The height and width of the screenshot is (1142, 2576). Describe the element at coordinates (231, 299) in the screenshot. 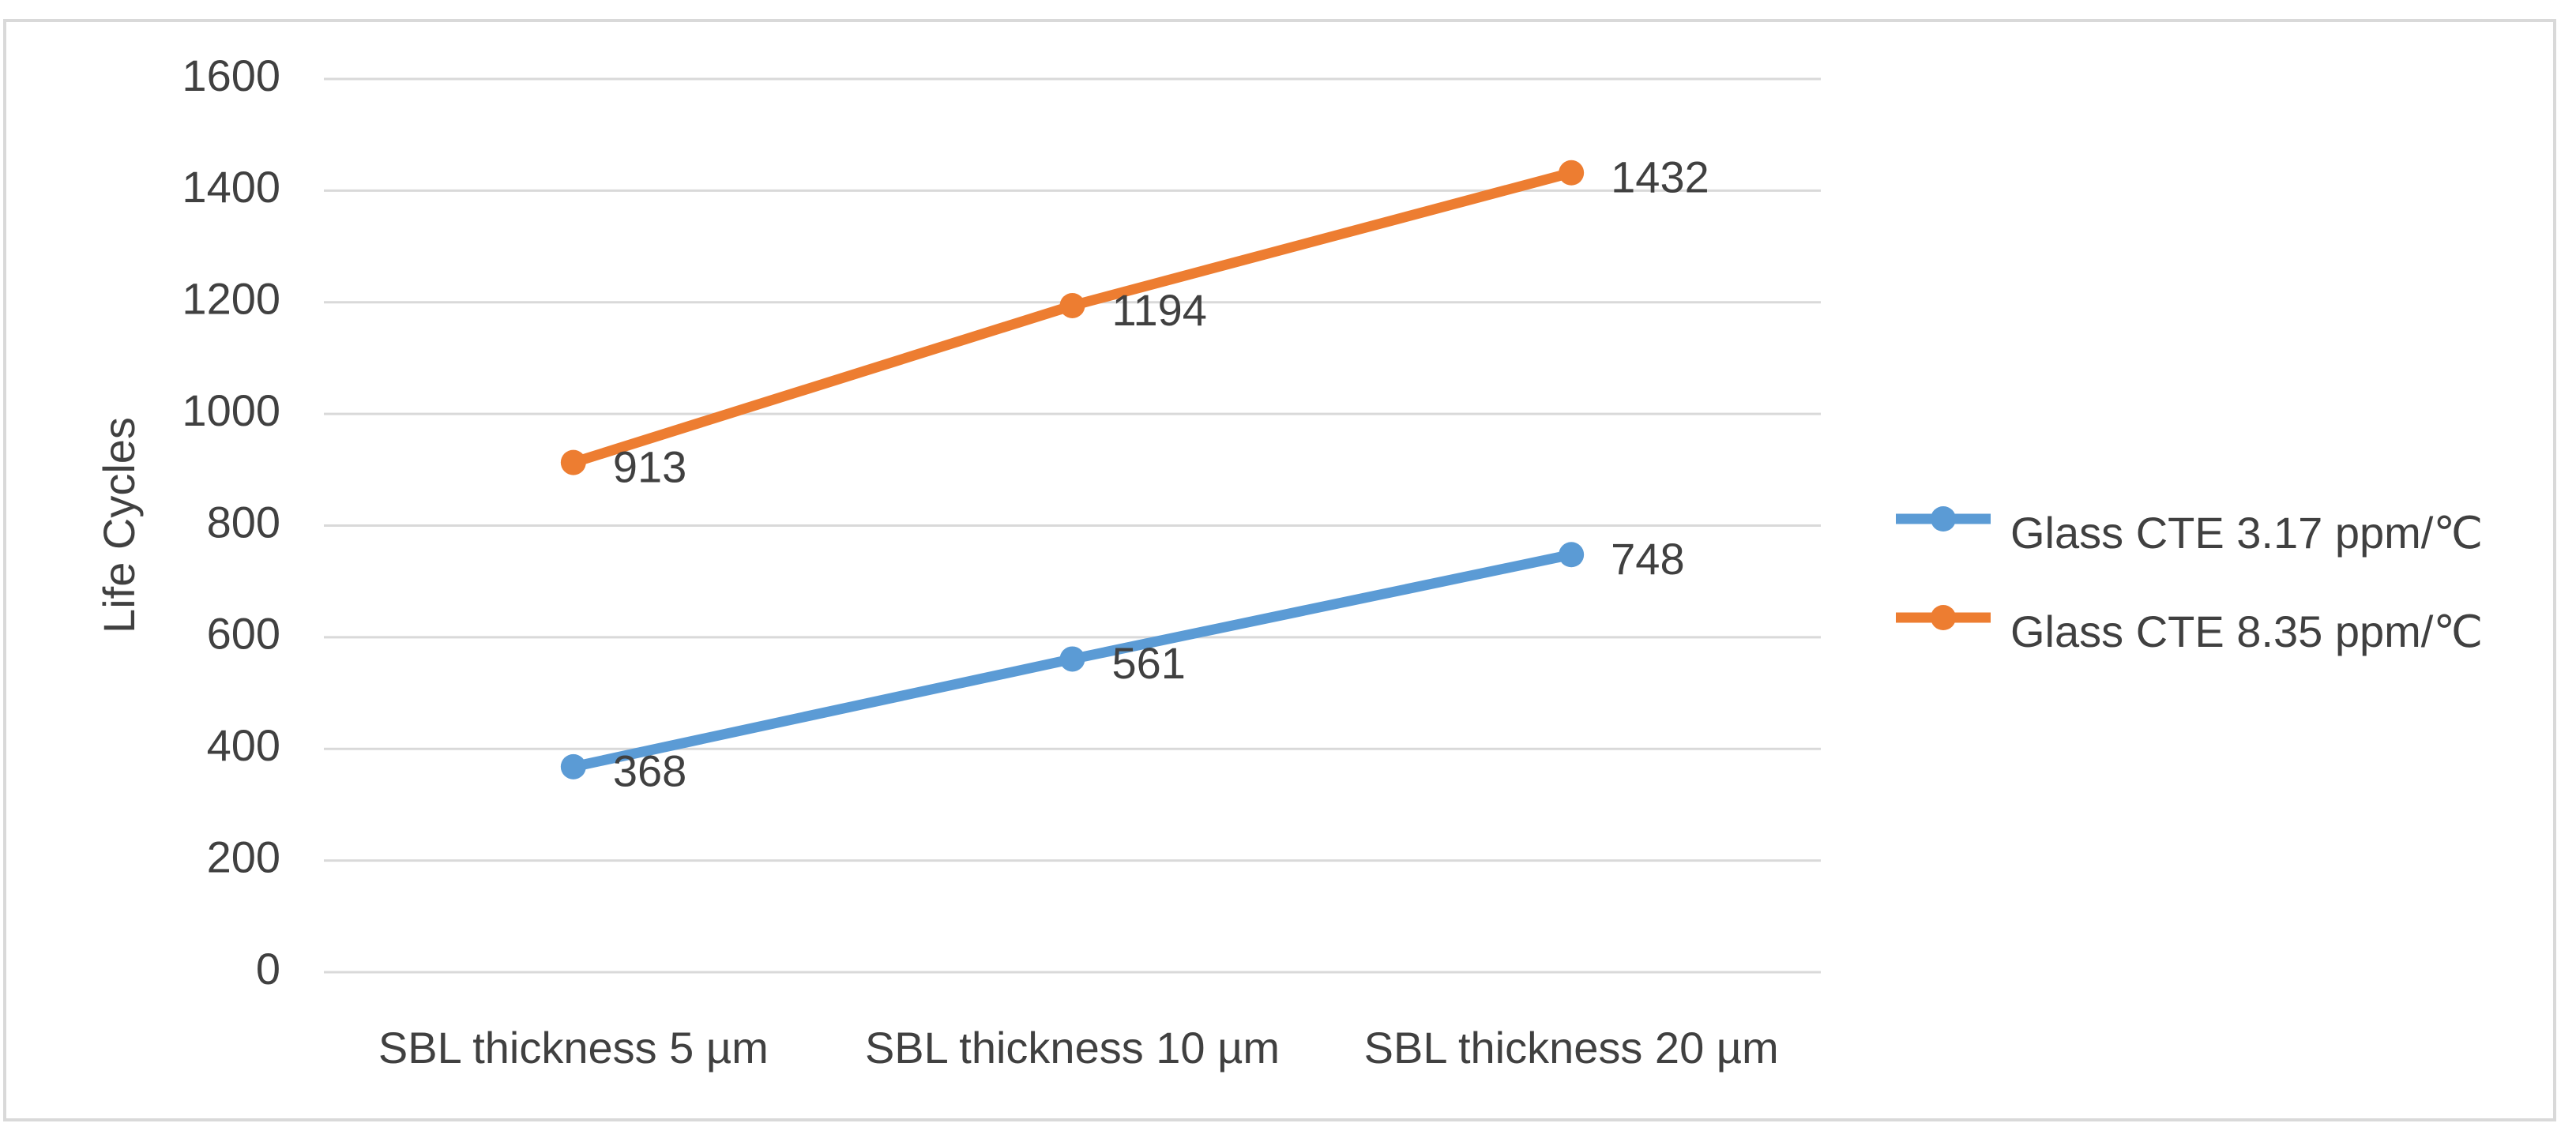

I see `y-tick-label: 1200` at that location.